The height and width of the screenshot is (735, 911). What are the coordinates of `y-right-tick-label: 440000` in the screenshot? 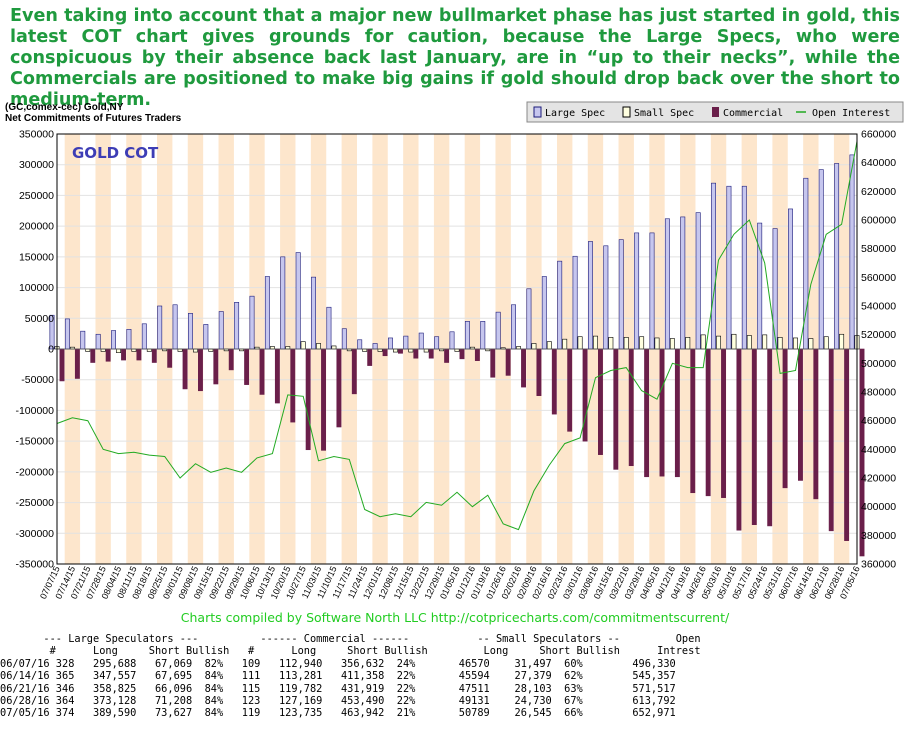 It's located at (878, 450).